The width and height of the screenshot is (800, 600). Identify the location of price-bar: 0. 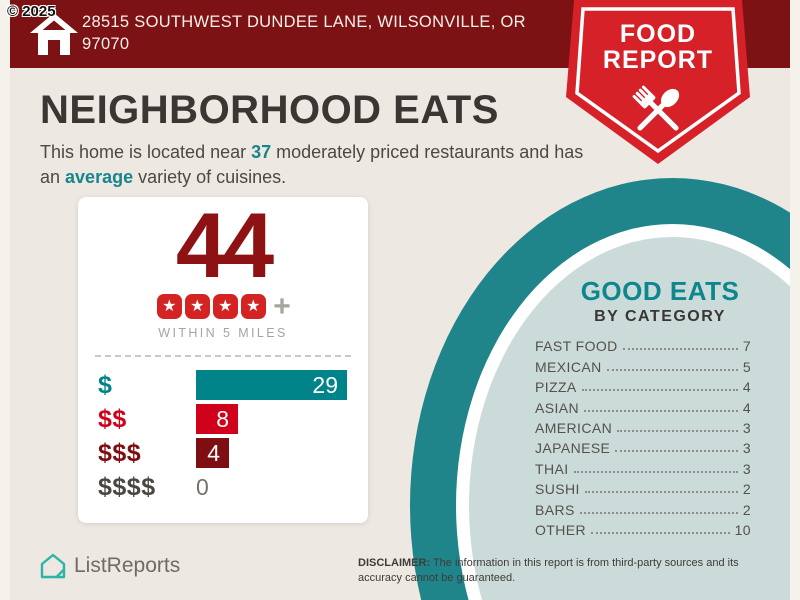
(202, 486).